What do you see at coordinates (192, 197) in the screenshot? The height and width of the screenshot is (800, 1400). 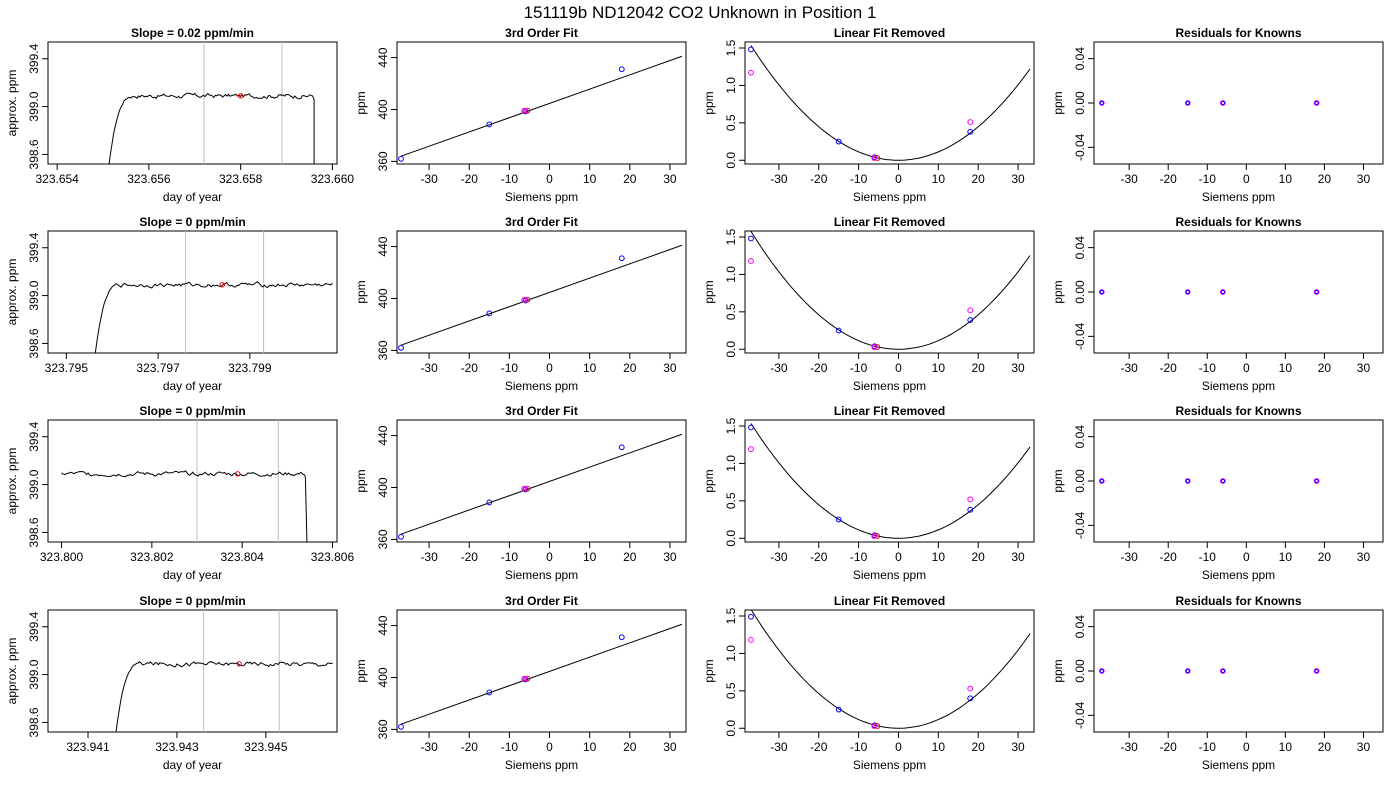 I see `x-axis-label: day of year` at bounding box center [192, 197].